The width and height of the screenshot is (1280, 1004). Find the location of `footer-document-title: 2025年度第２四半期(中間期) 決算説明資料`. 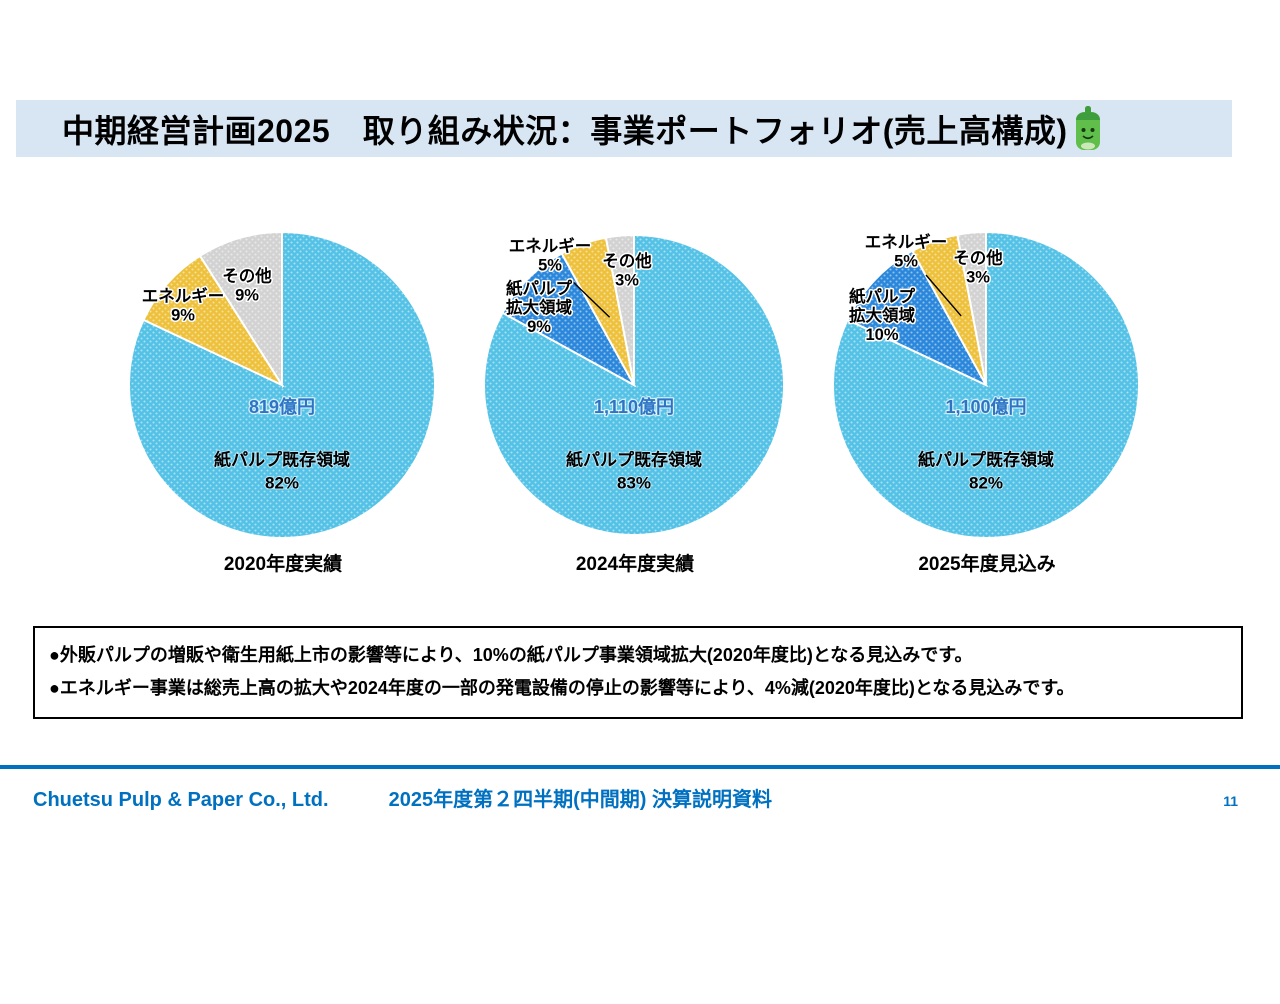

footer-document-title: 2025年度第２四半期(中間期) 決算説明資料 is located at coordinates (580, 799).